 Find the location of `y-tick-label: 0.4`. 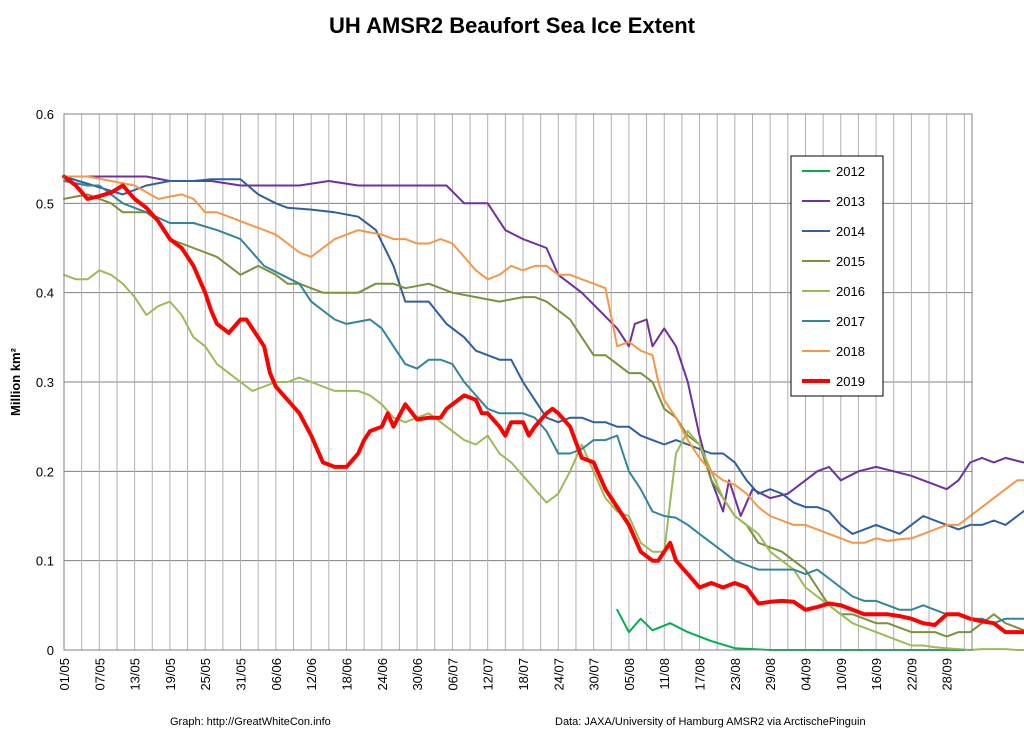

y-tick-label: 0.4 is located at coordinates (45, 293).